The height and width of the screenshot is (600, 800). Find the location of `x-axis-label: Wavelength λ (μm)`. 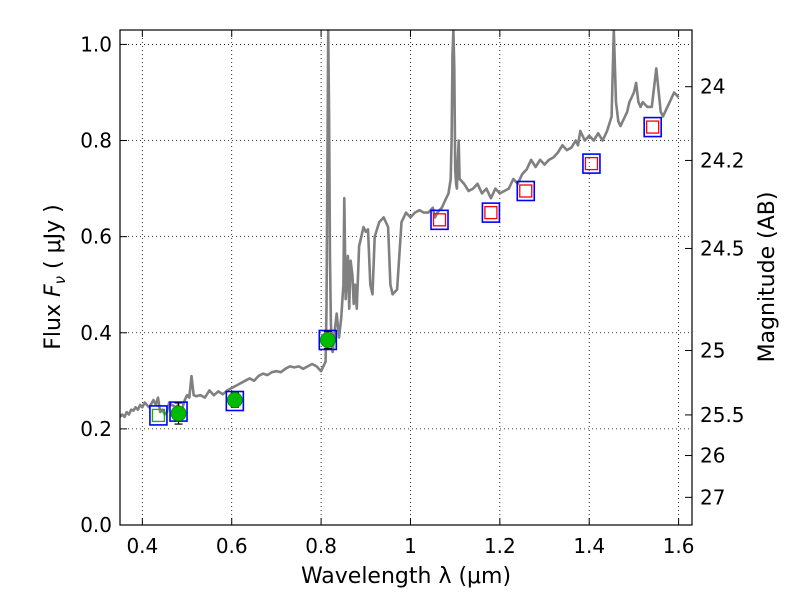

x-axis-label: Wavelength λ (μm) is located at coordinates (406, 576).